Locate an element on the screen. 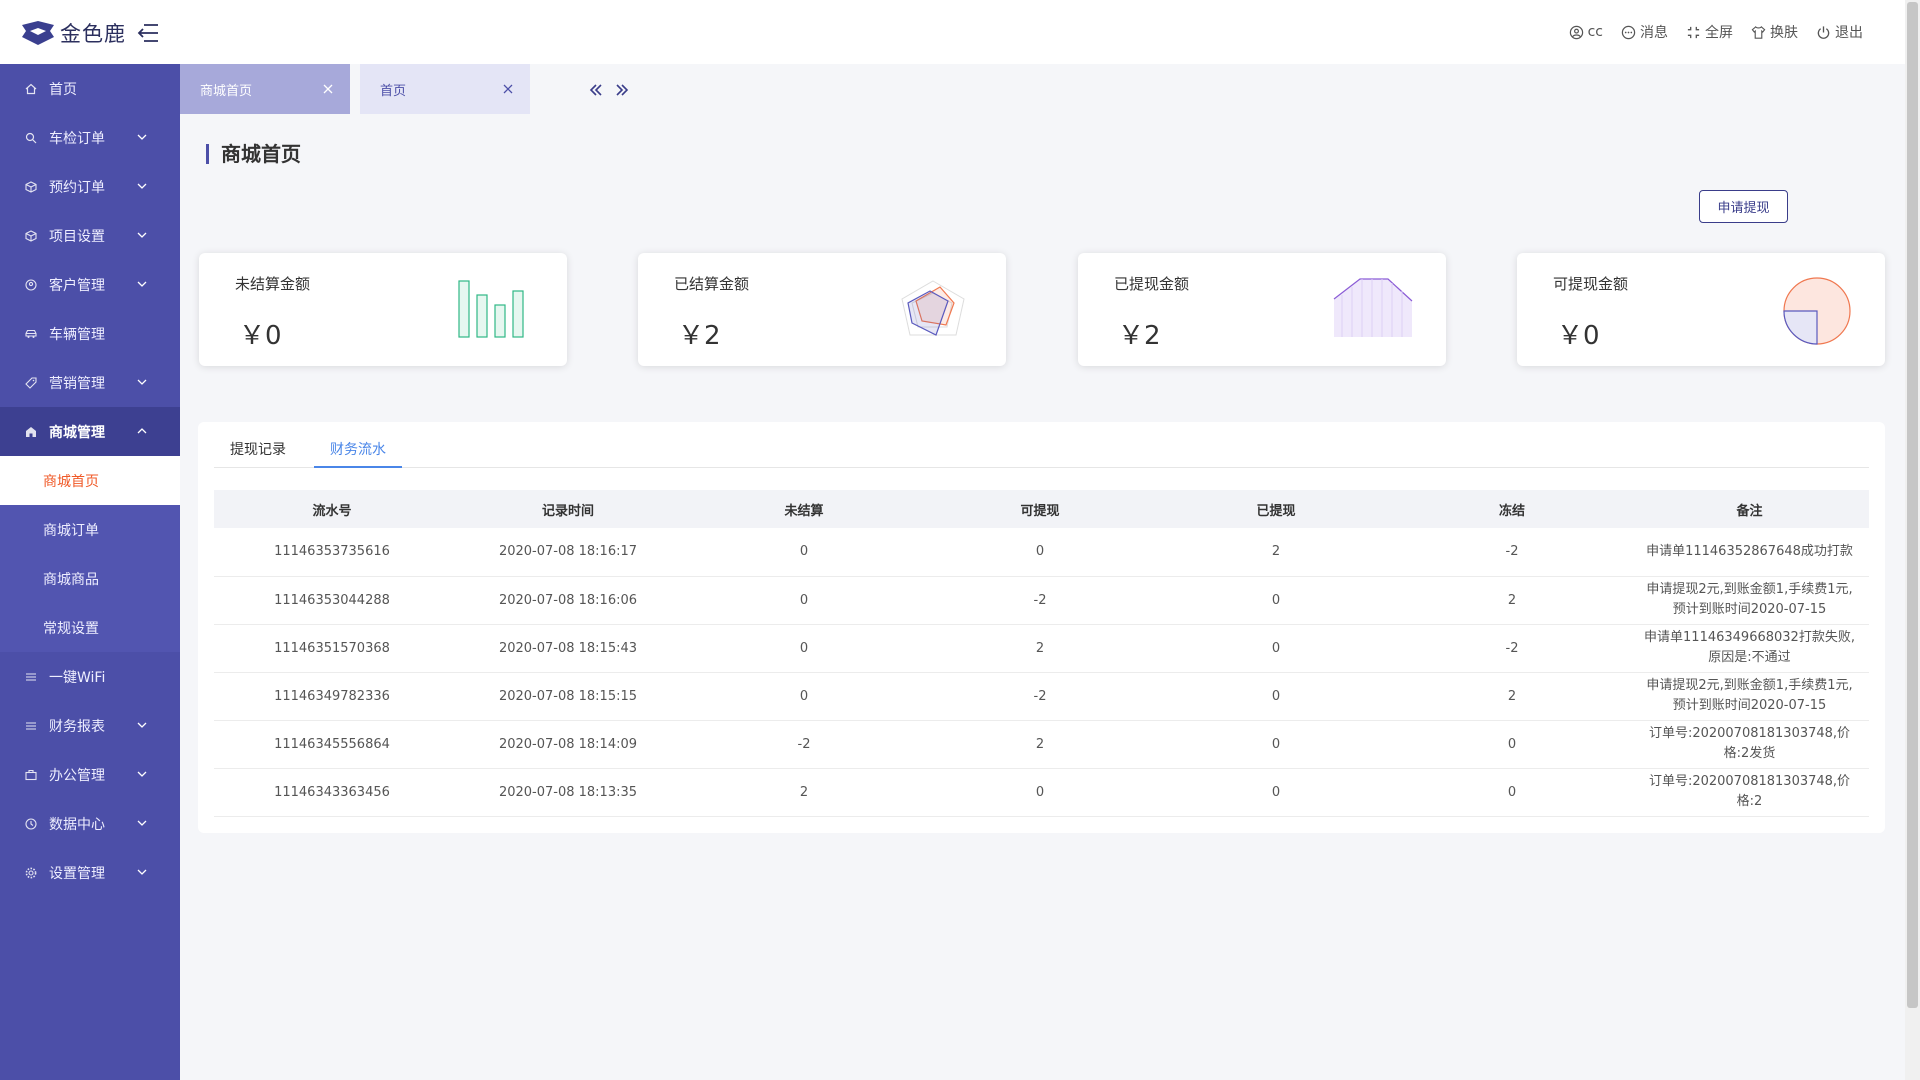  sidebar-item-wifi: 一键WiFi is located at coordinates (90, 676).